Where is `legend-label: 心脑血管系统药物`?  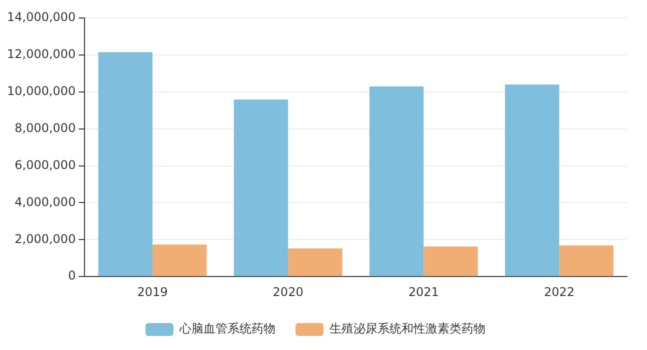
legend-label: 心脑血管系统药物 is located at coordinates (227, 329).